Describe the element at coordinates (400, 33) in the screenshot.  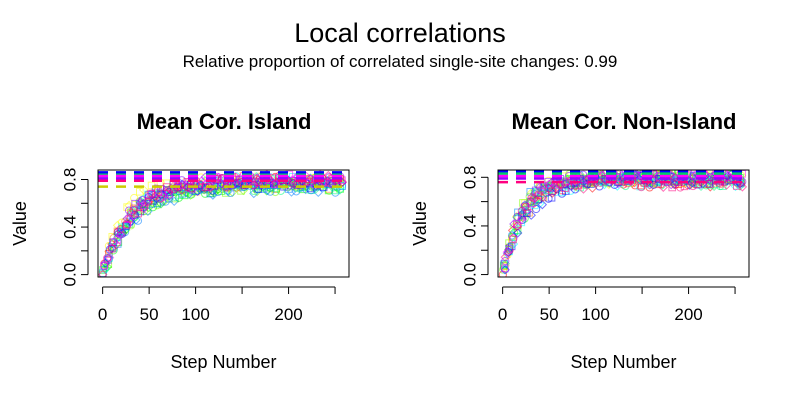
I see `figure-title: Local correlations` at that location.